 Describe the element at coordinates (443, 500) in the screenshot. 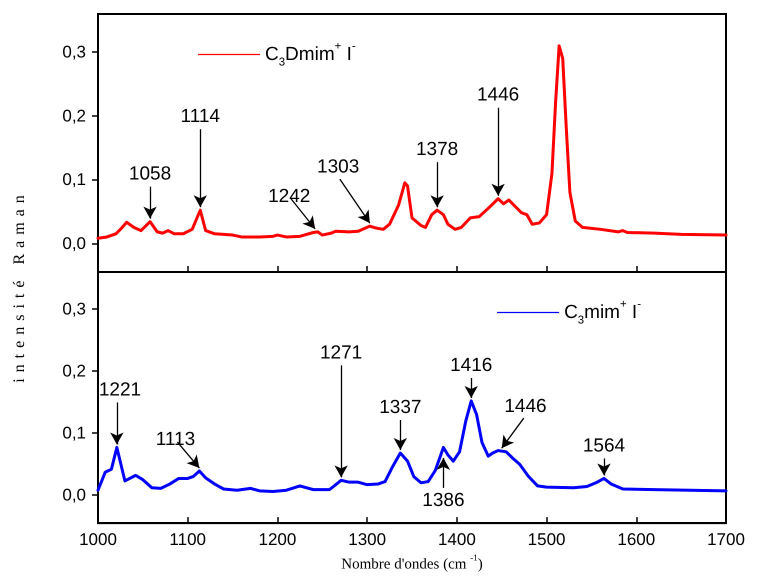

I see `annotation: 1386` at that location.